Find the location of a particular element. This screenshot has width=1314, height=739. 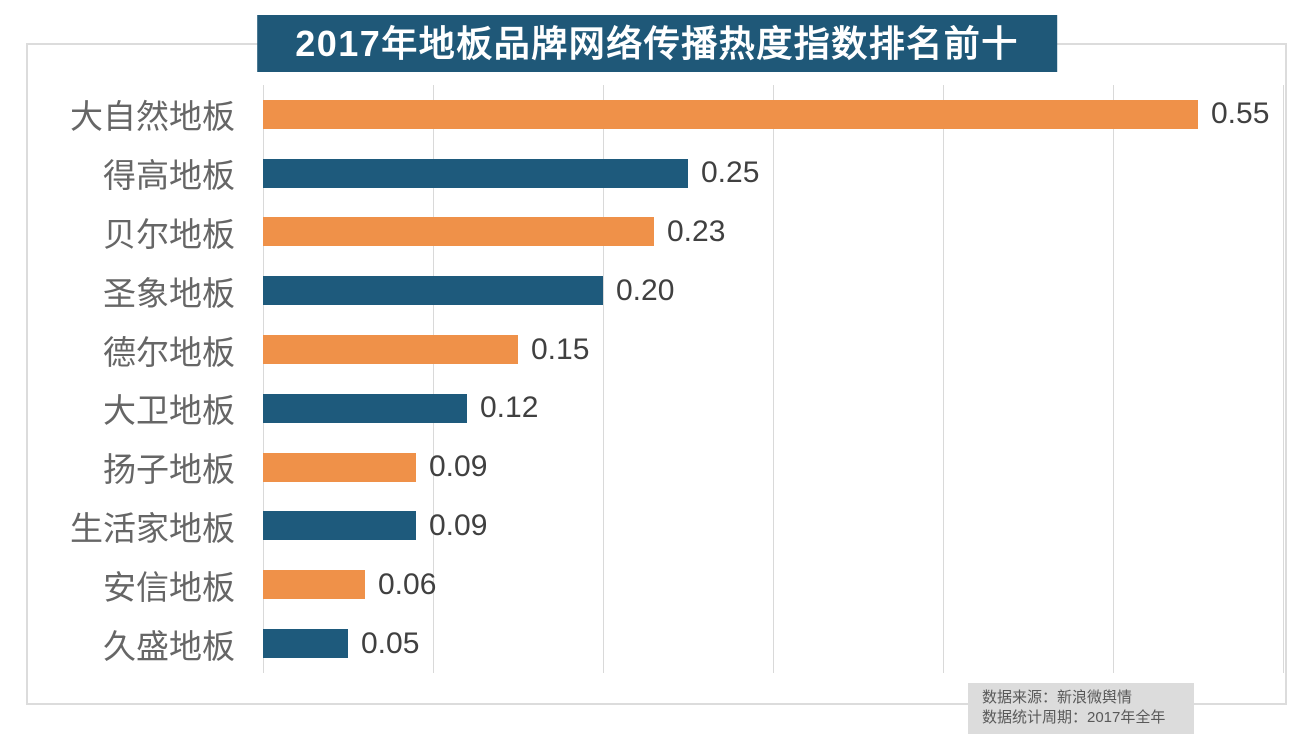

period-line: 数据统计周期：2017年全年 is located at coordinates (1074, 717).